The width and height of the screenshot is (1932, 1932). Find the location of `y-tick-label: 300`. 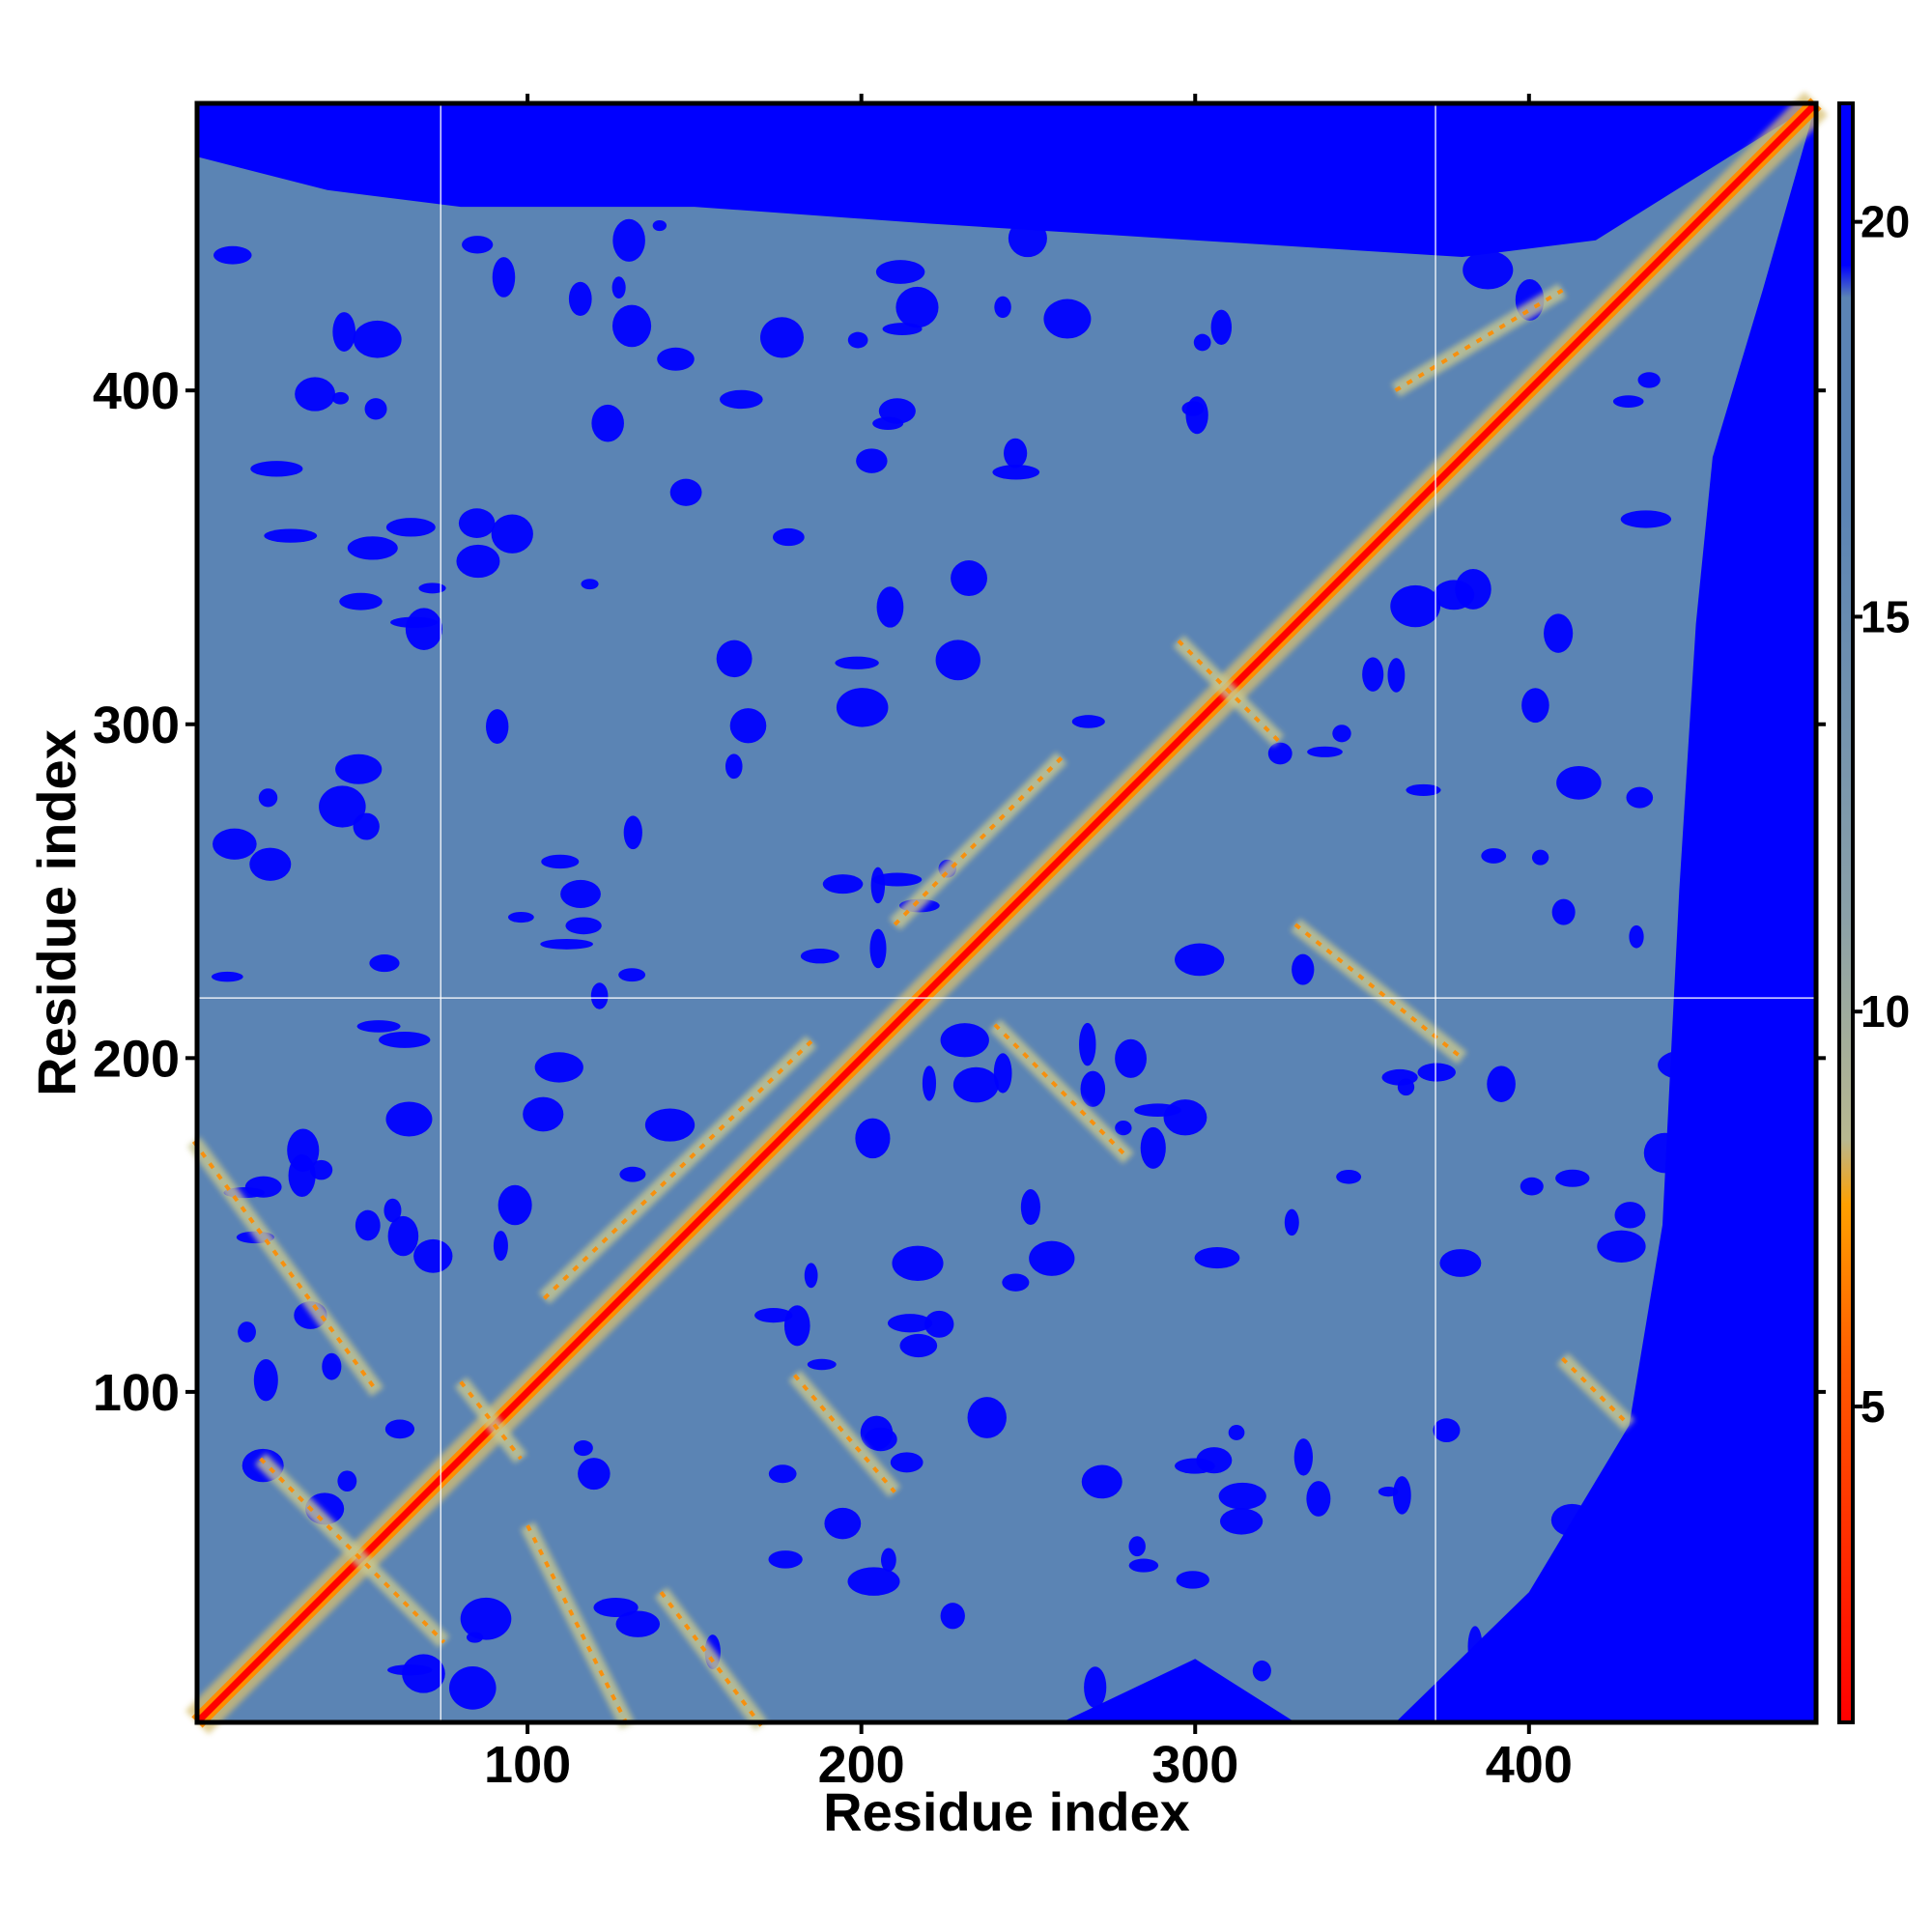

y-tick-label: 300 is located at coordinates (136, 725).